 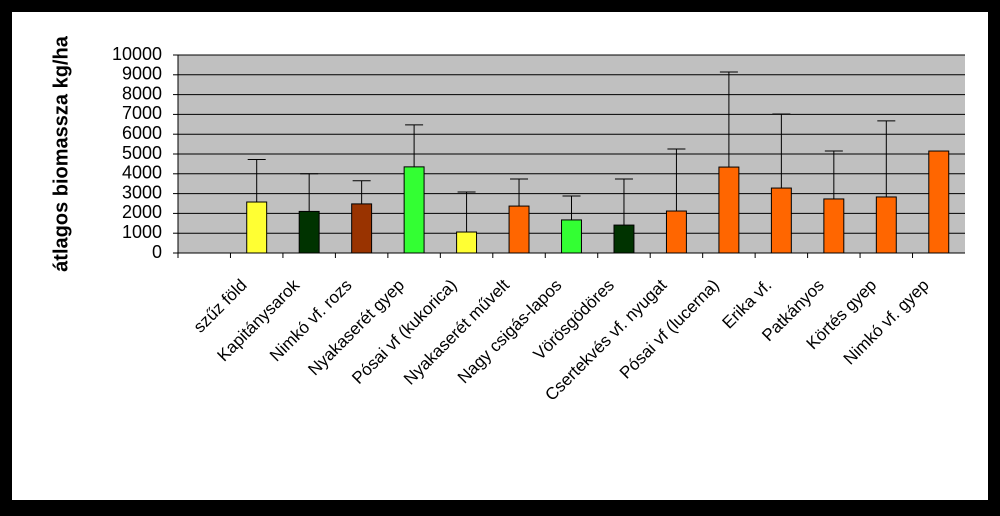 I want to click on y-tick-label: 2000, so click(x=142, y=212).